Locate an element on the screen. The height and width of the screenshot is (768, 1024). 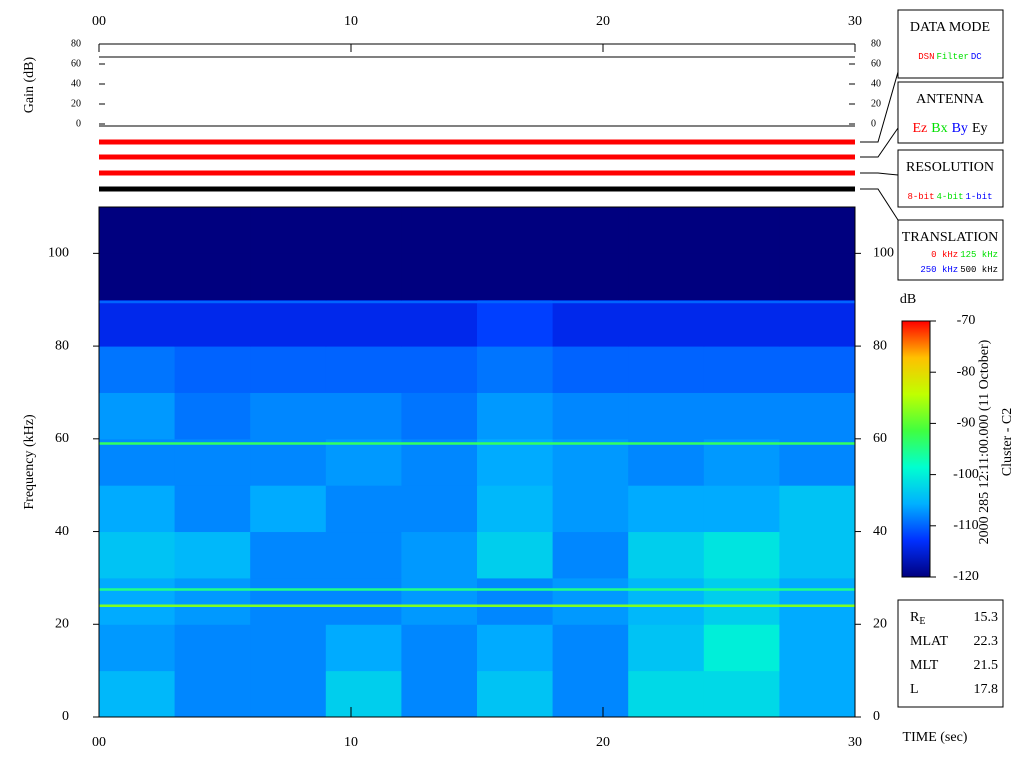
legend-title: RESOLUTION is located at coordinates (950, 167).